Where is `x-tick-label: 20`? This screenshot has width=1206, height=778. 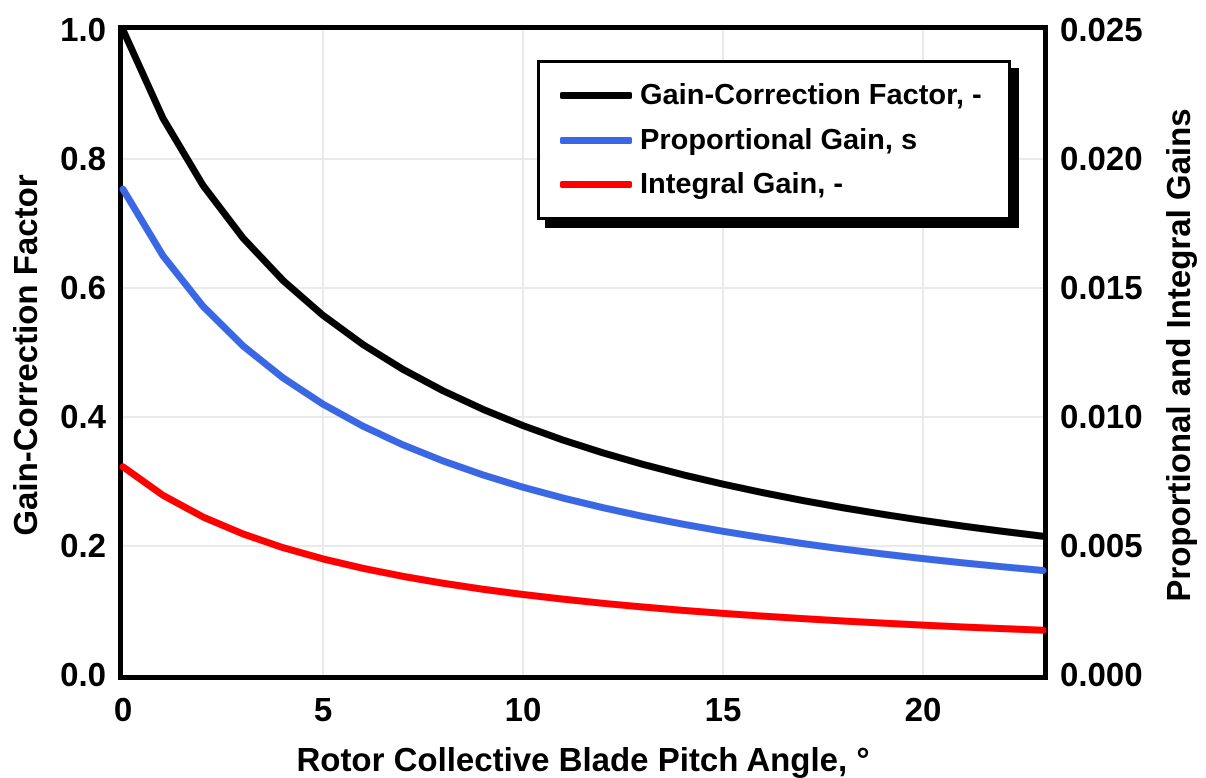 x-tick-label: 20 is located at coordinates (923, 709).